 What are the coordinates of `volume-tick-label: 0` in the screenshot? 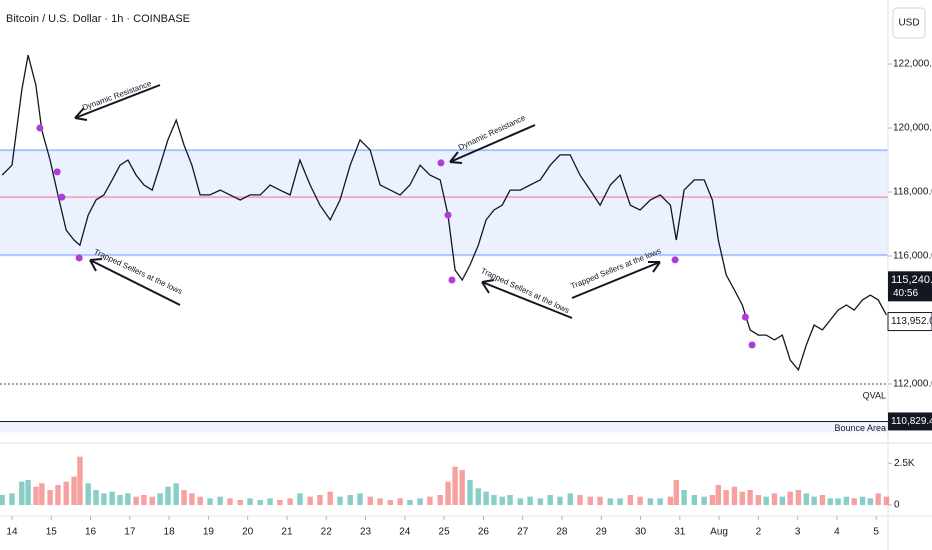 It's located at (897, 505).